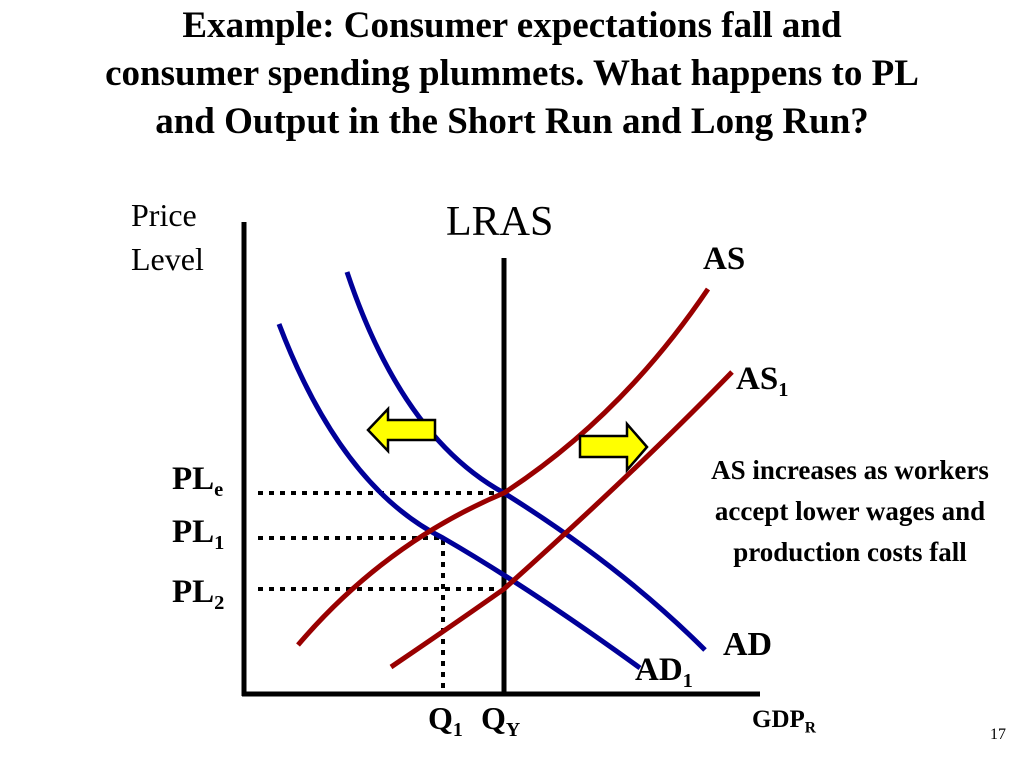  What do you see at coordinates (193, 592) in the screenshot?
I see `pl2-label-main: PL` at bounding box center [193, 592].